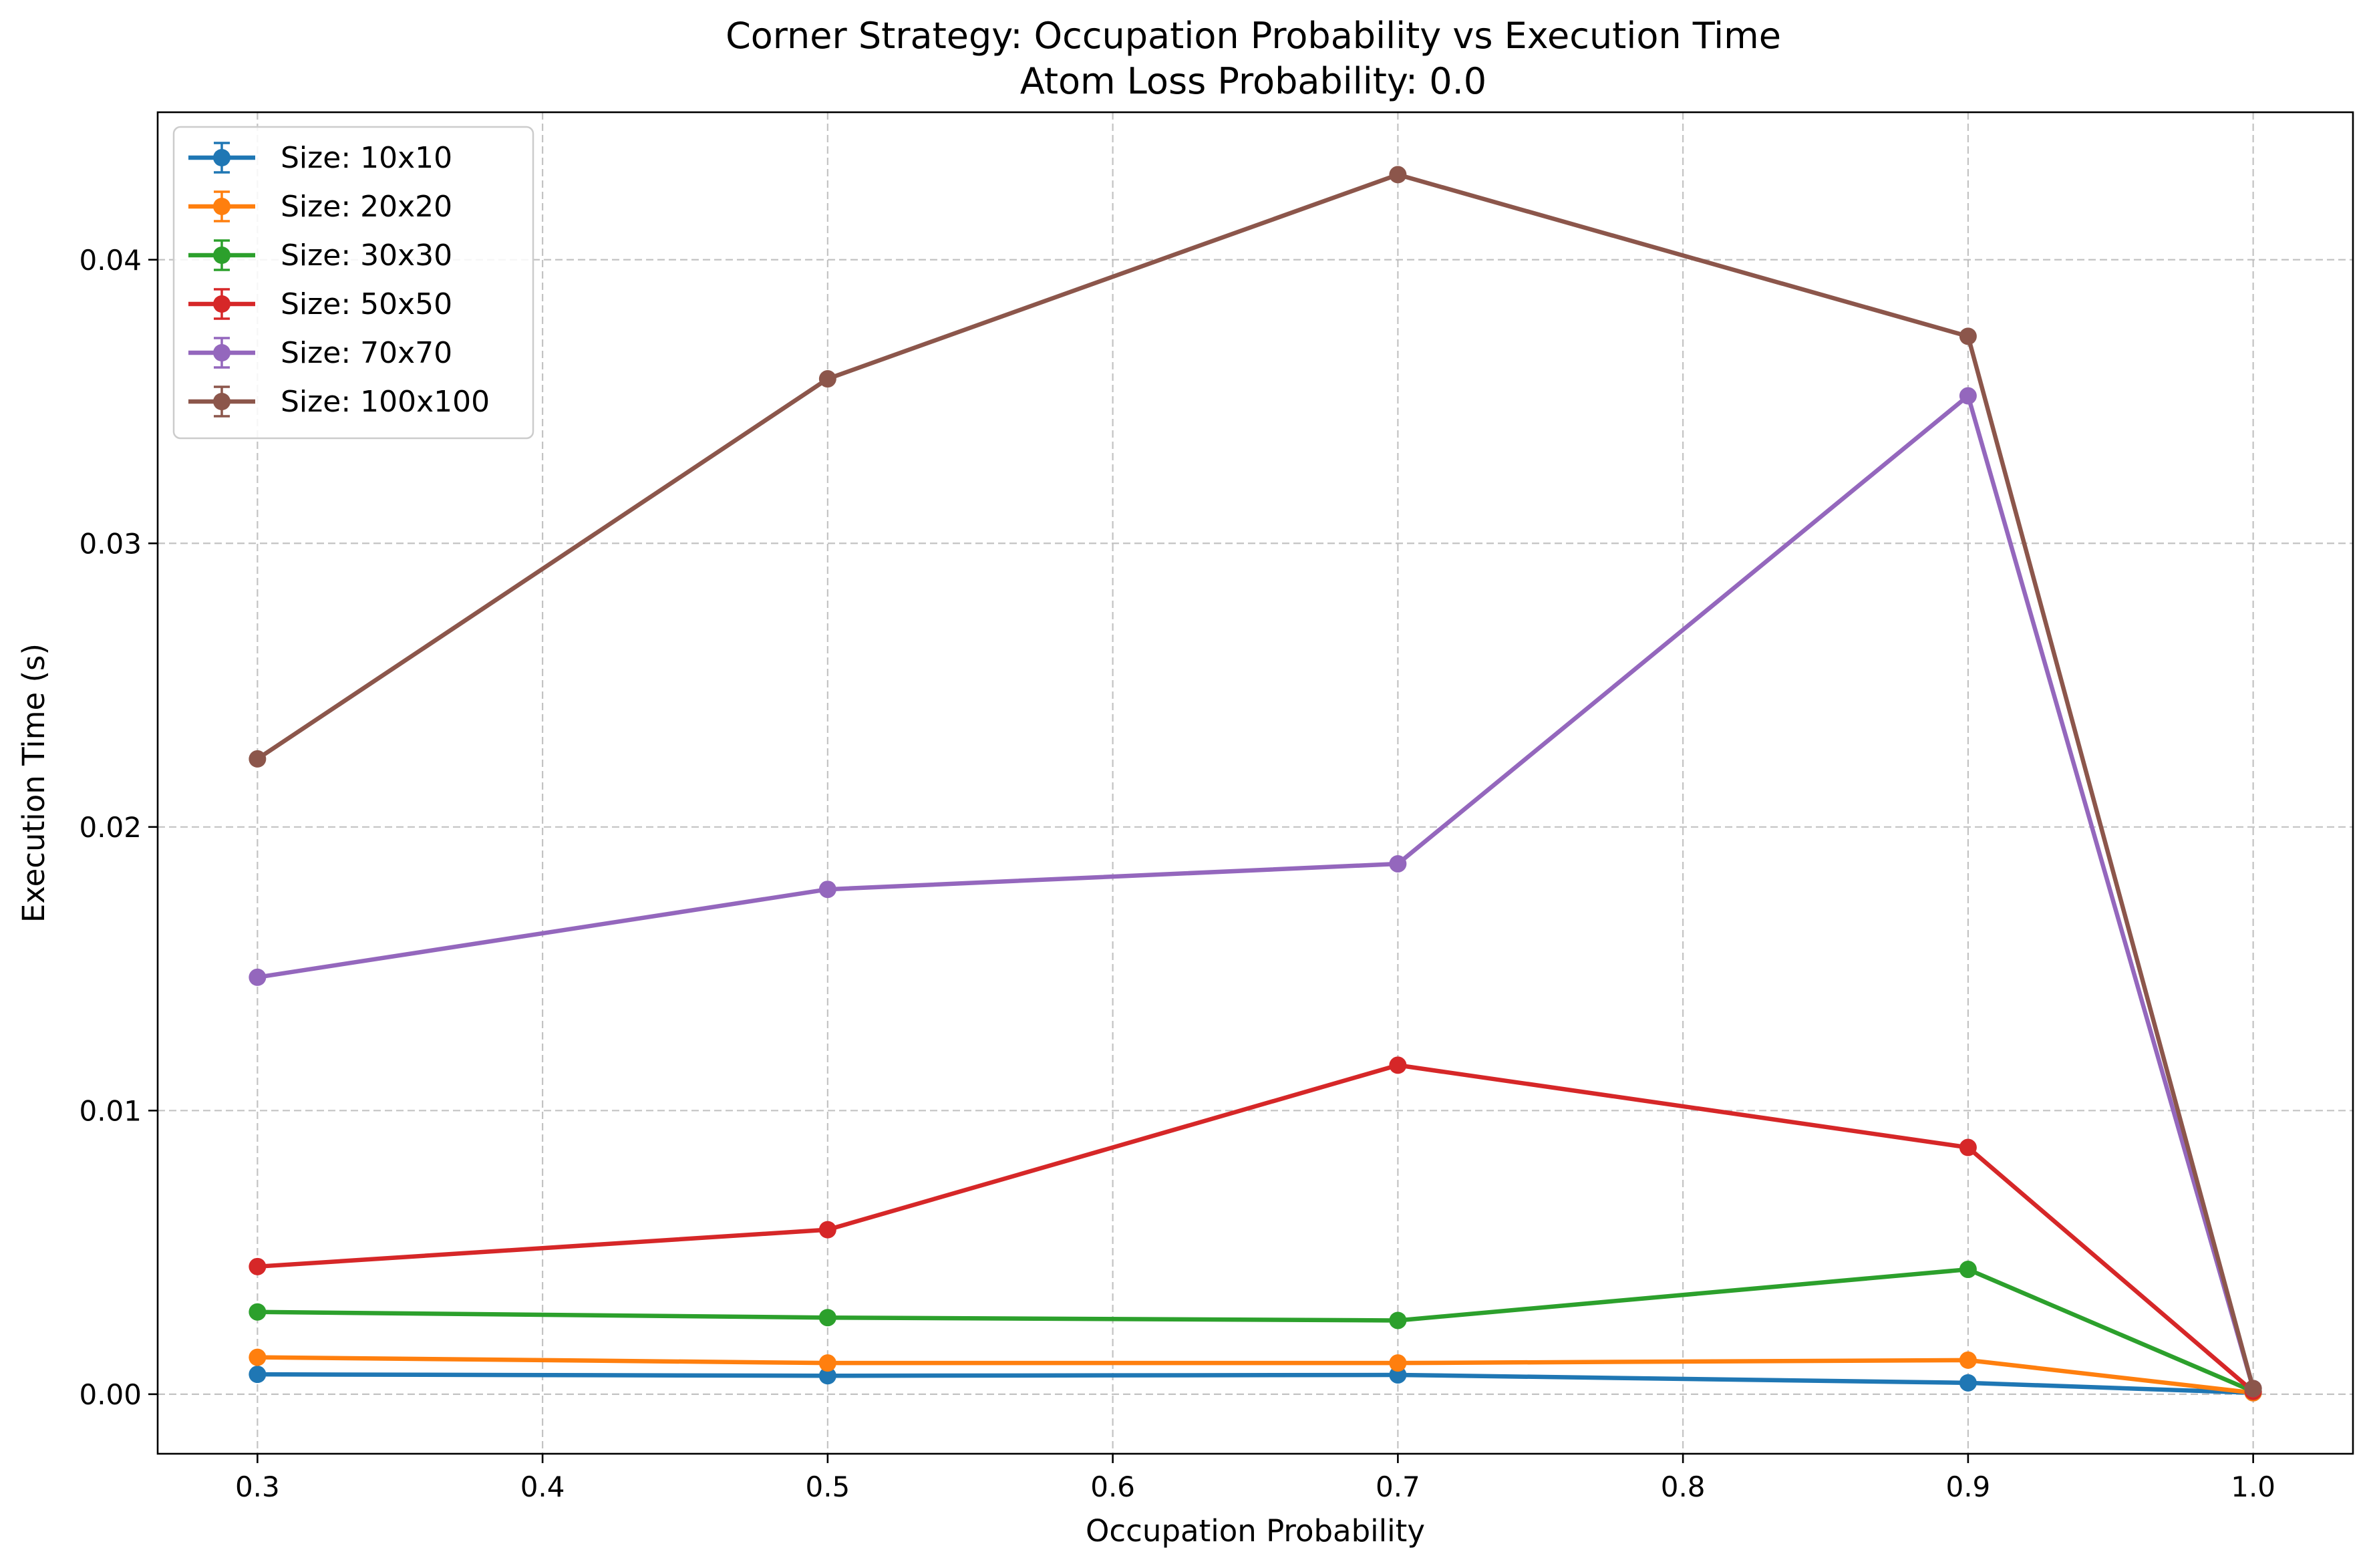 The height and width of the screenshot is (1568, 2371). Describe the element at coordinates (33, 783) in the screenshot. I see `y-axis-label: Execution Time (s)` at that location.